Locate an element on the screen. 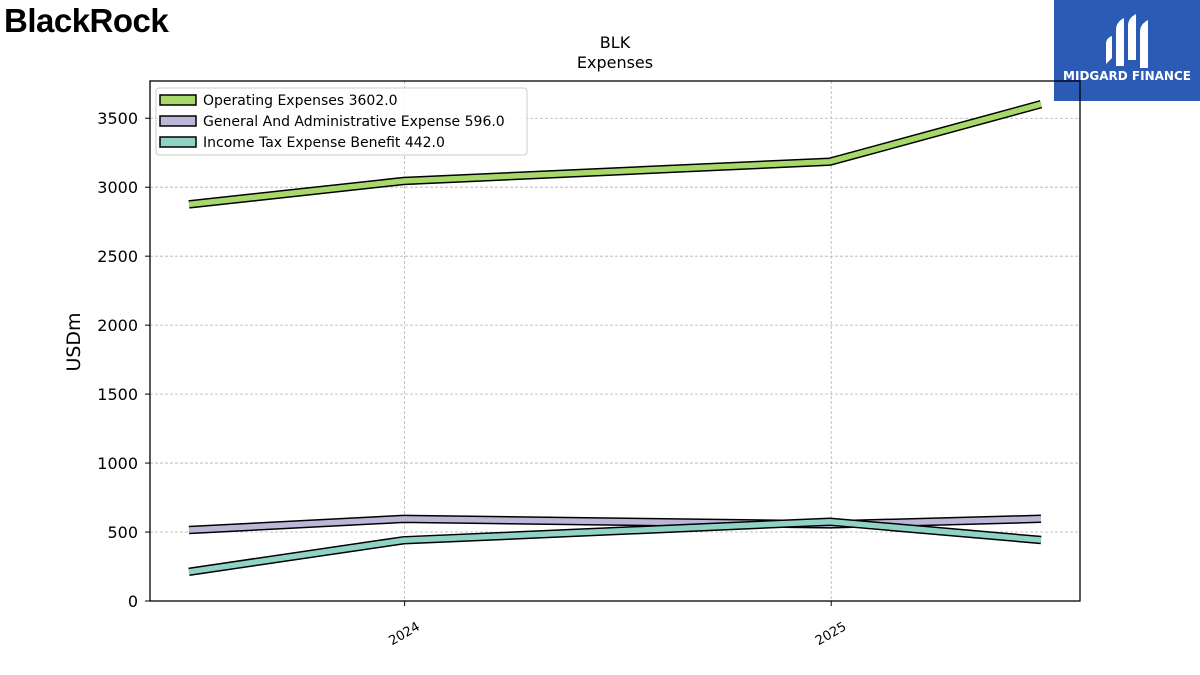 Image resolution: width=1200 pixels, height=675 pixels. legend-label: Income Tax Expense Benefit 442.0 is located at coordinates (324, 143).